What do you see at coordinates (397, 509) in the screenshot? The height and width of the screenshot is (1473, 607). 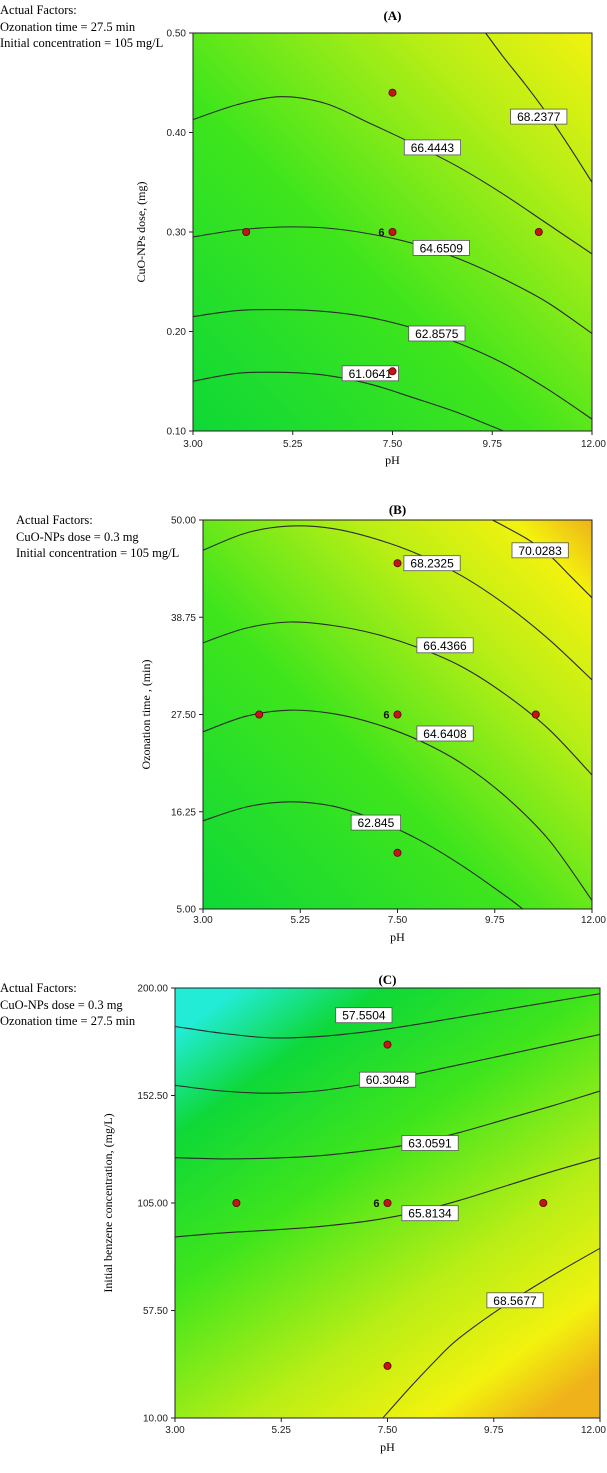 I see `chart-title: (B)` at bounding box center [397, 509].